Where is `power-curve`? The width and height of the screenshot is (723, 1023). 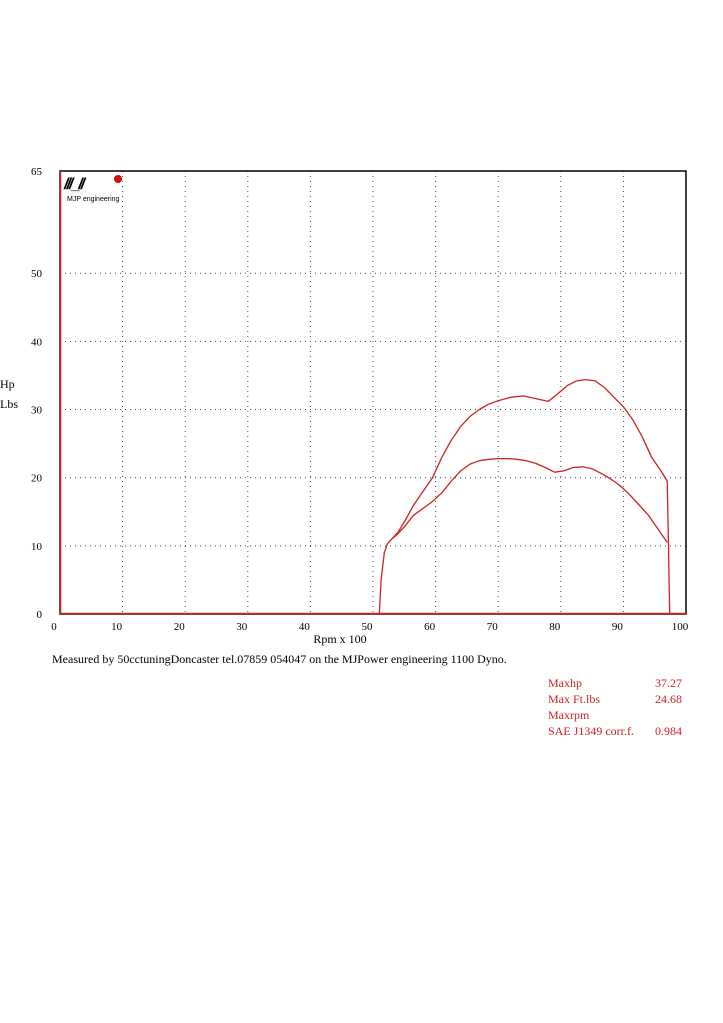 power-curve is located at coordinates (524, 496).